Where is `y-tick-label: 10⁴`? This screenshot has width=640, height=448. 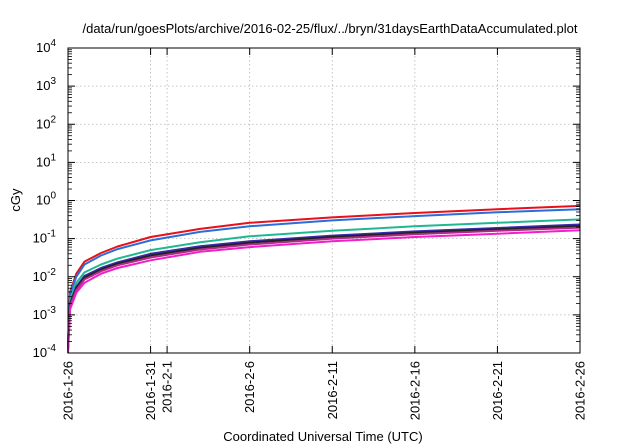 y-tick-label: 10⁴ is located at coordinates (46, 46).